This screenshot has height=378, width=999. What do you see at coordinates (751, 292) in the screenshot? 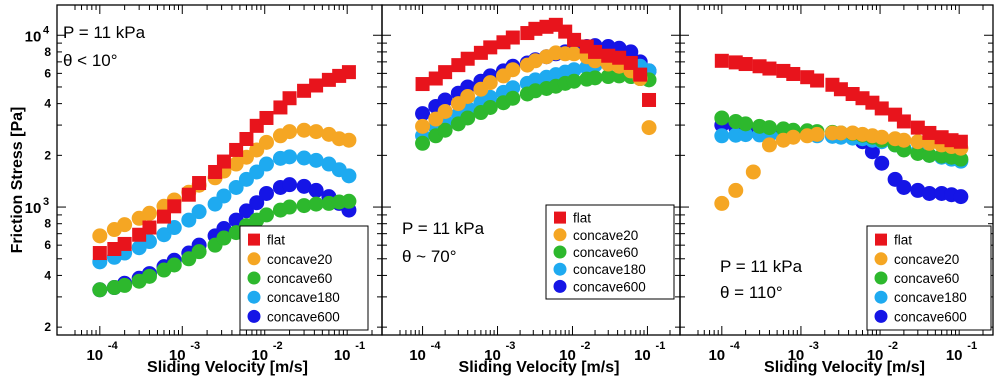
I see `annotation-angle: θ = 110°` at bounding box center [751, 292].